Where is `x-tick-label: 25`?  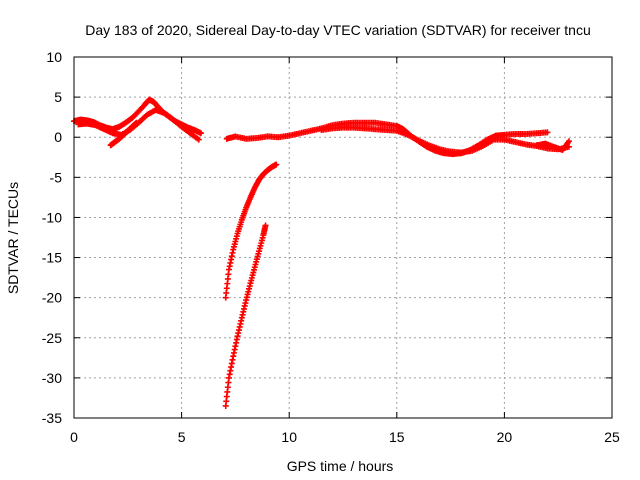
x-tick-label: 25 is located at coordinates (612, 437).